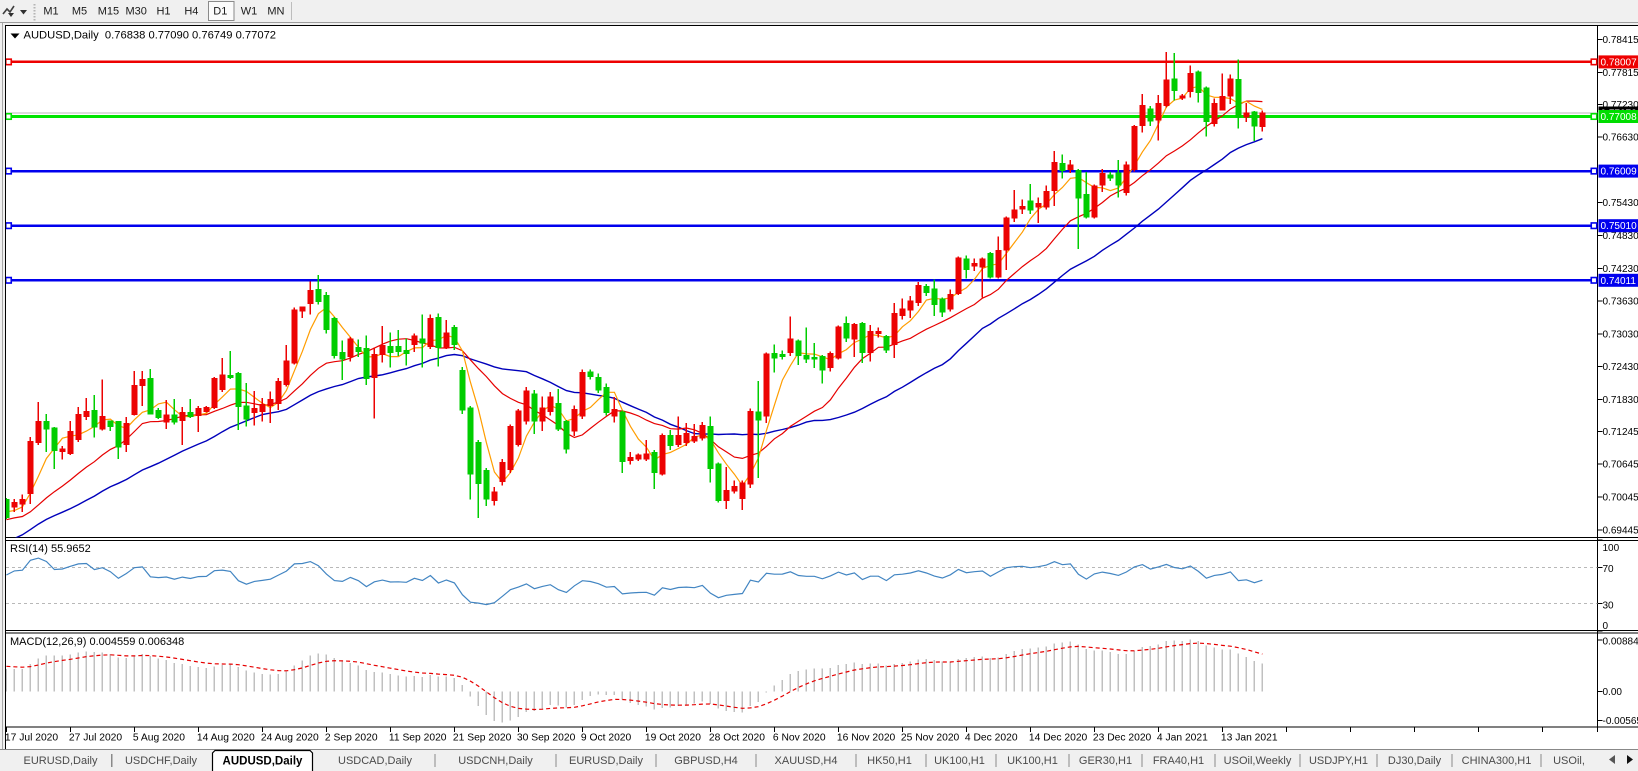 The height and width of the screenshot is (771, 1638). Describe the element at coordinates (351, 738) in the screenshot. I see `svg-text: 2 Sep 2020` at that location.